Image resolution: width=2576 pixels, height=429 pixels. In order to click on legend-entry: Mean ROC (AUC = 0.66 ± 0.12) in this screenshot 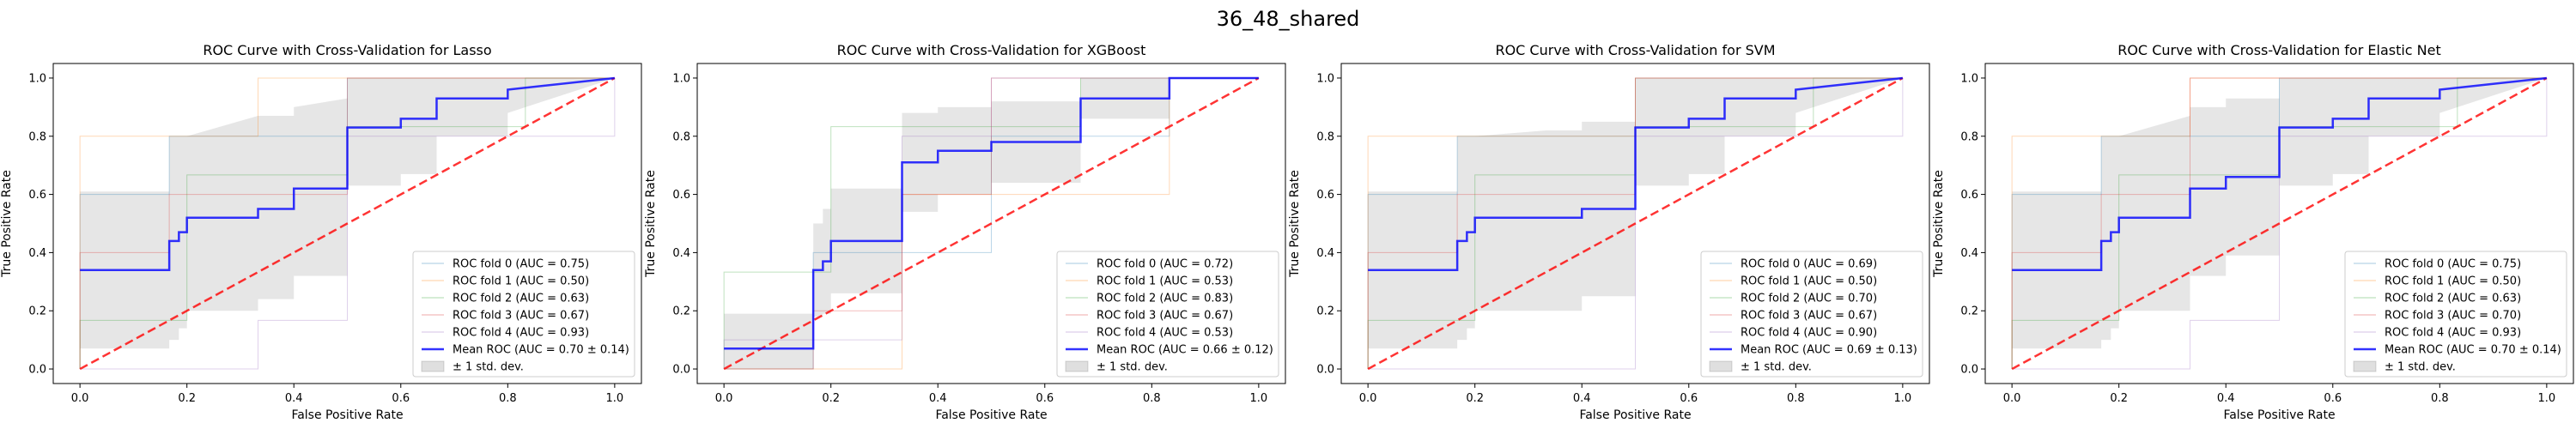, I will do `click(1185, 350)`.